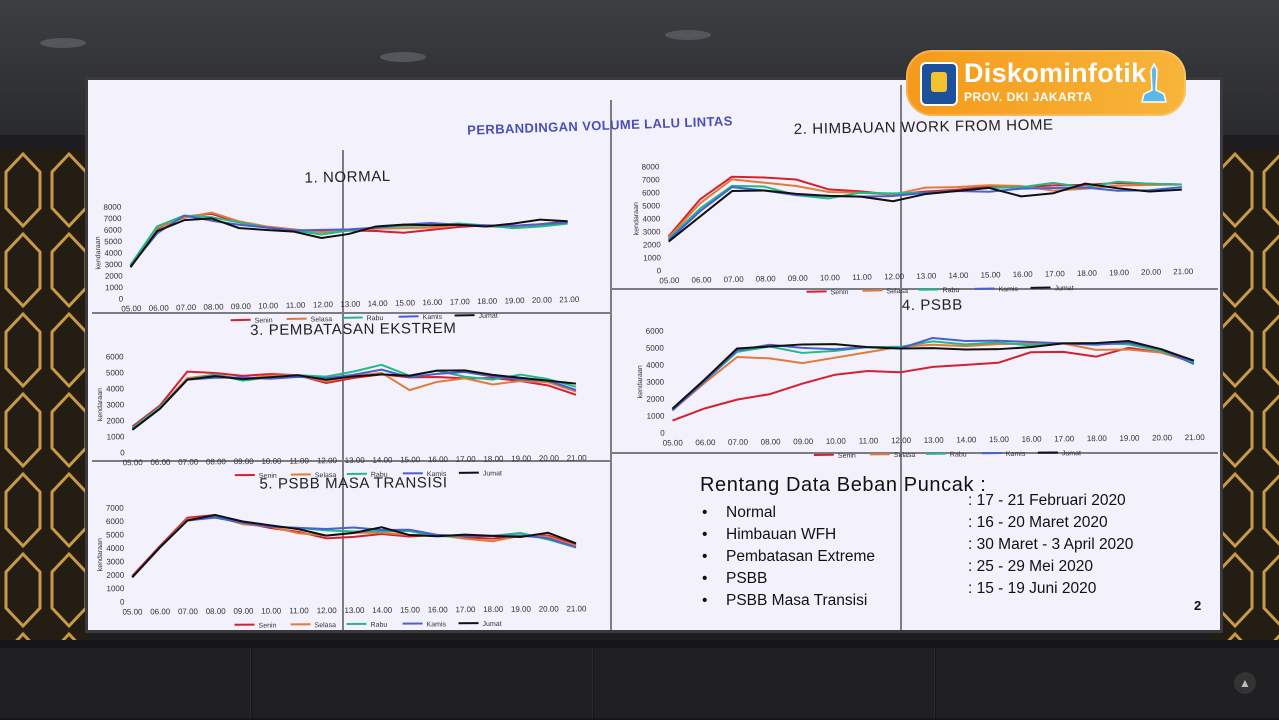 Image resolution: width=1279 pixels, height=720 pixels. I want to click on dki-emblem-icon, so click(939, 84).